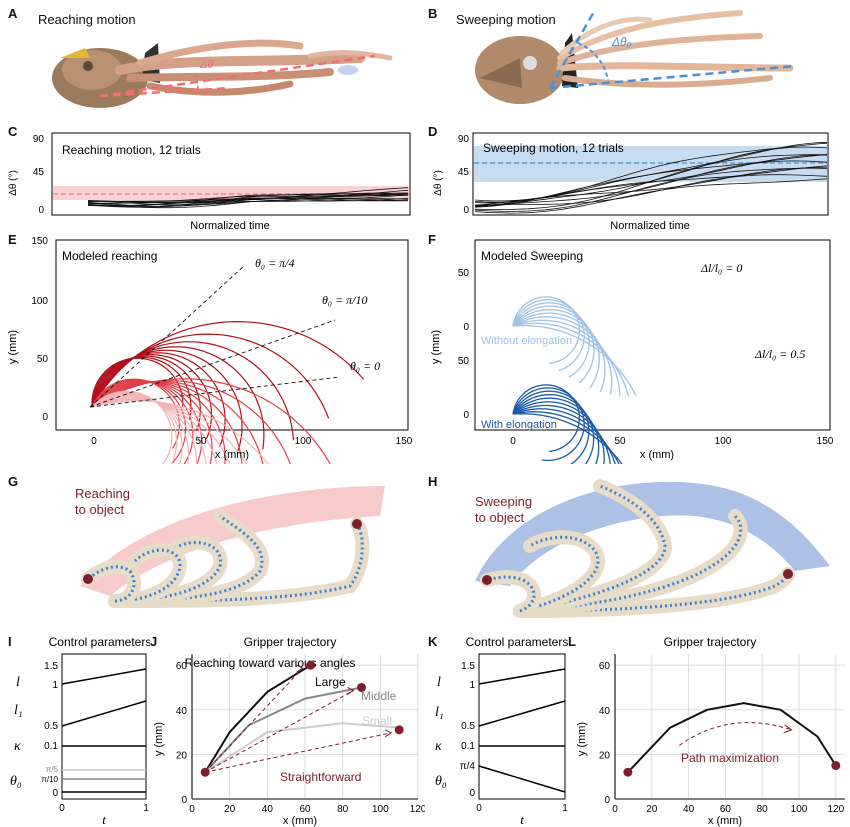  What do you see at coordinates (593, 548) in the screenshot?
I see `robot-arm-body` at bounding box center [593, 548].